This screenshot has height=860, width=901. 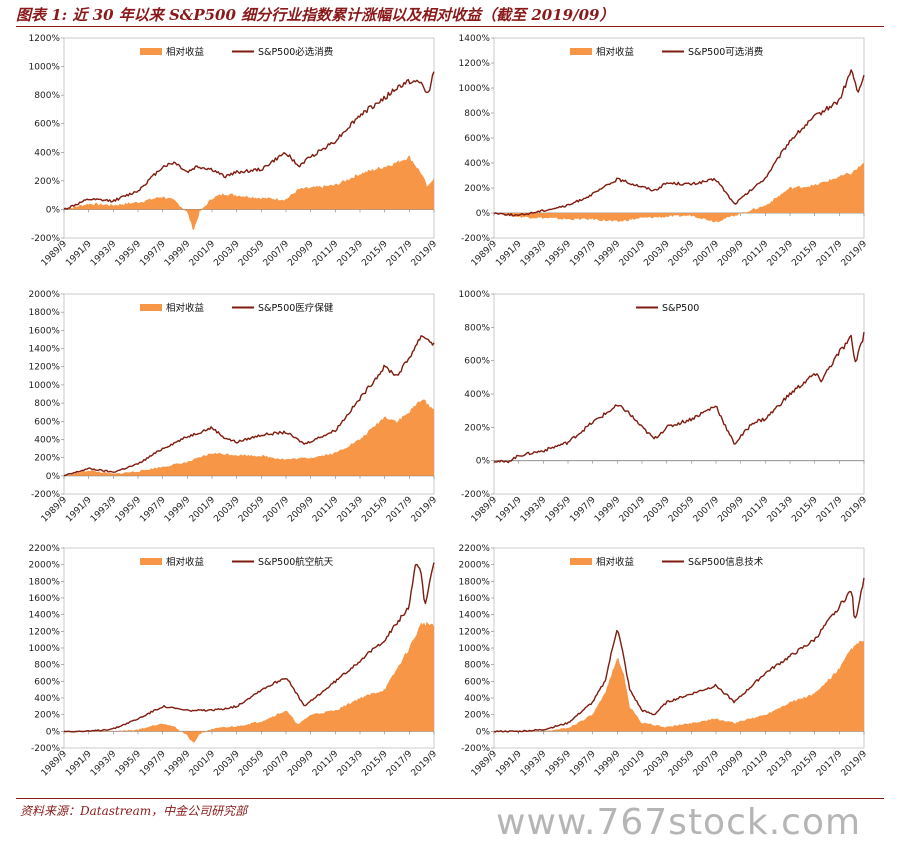 What do you see at coordinates (707, 254) in the screenshot?
I see `x-tick-label: 2007/9` at bounding box center [707, 254].